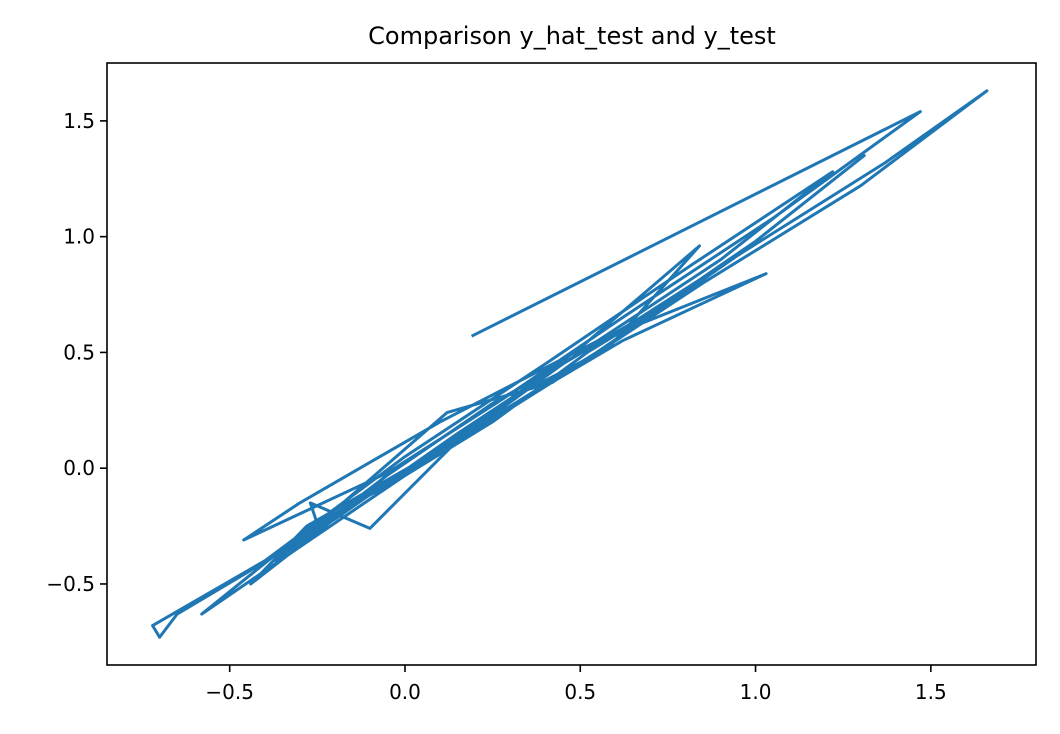 The width and height of the screenshot is (1060, 734). I want to click on chart-title: Comparison y_hat_test and y_test, so click(572, 36).